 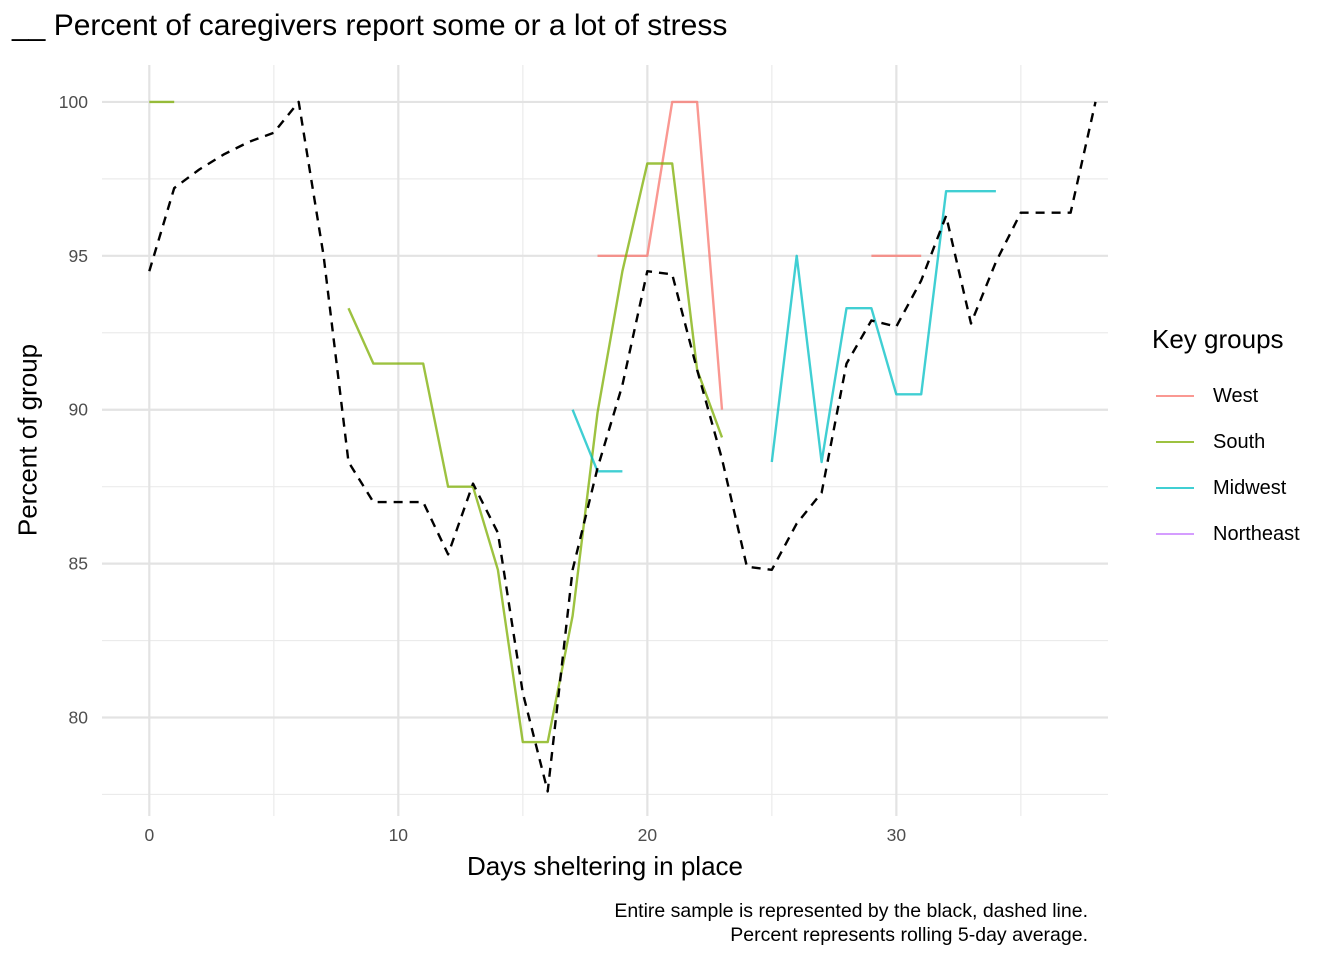 I want to click on legend-item-northeast: Northeast, so click(x=1226, y=534).